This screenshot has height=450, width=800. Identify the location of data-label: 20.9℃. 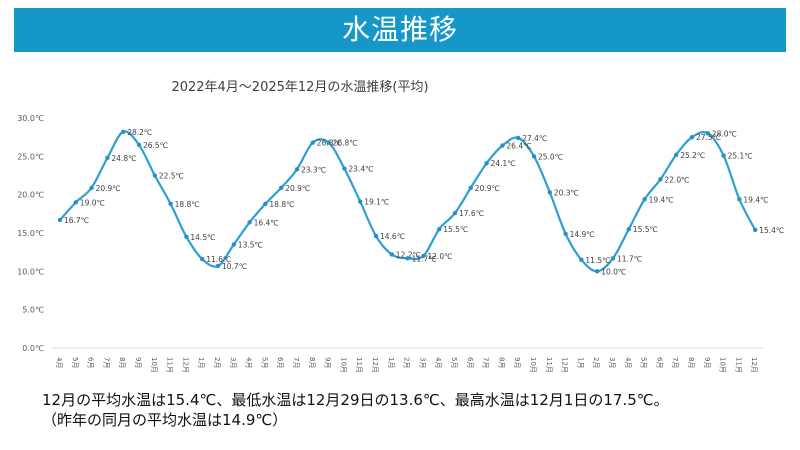
(297, 188).